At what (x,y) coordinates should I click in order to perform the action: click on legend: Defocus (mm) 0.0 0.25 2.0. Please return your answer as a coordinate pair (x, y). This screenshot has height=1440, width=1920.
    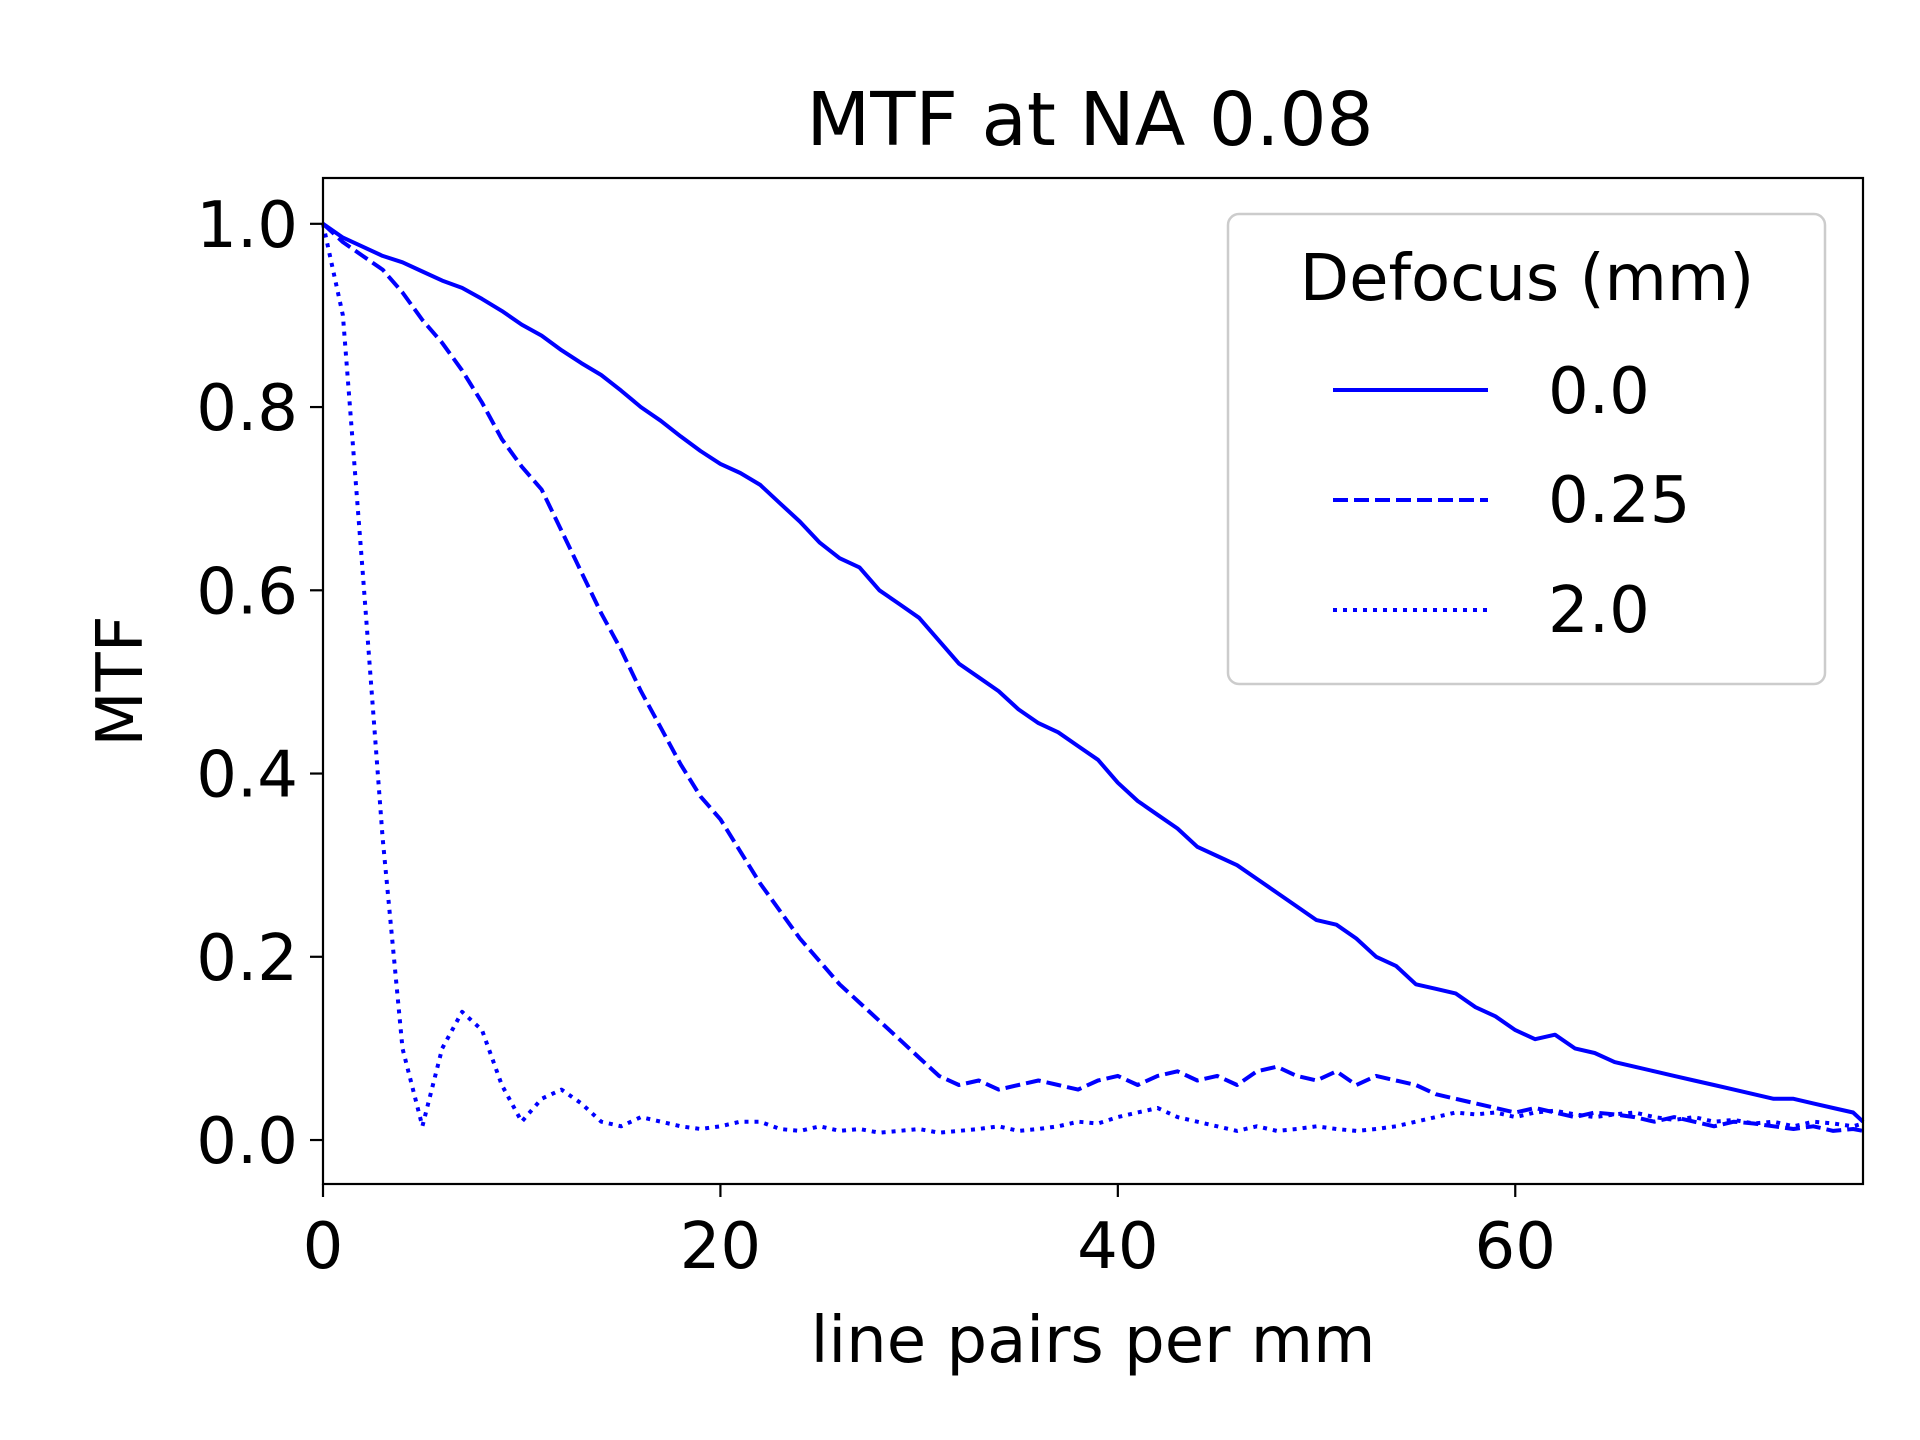
    Looking at the image, I should click on (1526, 449).